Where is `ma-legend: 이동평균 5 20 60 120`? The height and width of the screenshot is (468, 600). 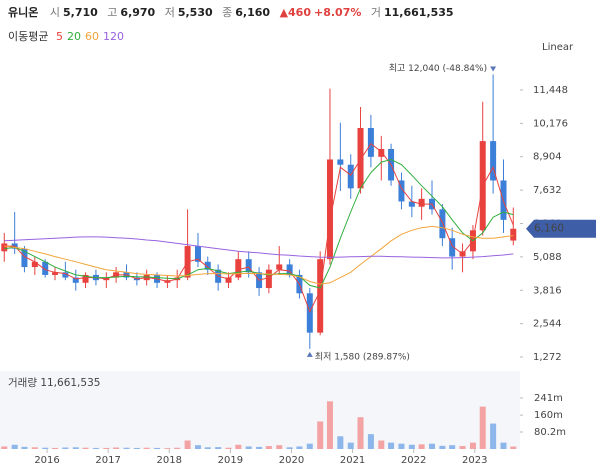
ma-legend: 이동평균 5 20 60 120 is located at coordinates (68, 36).